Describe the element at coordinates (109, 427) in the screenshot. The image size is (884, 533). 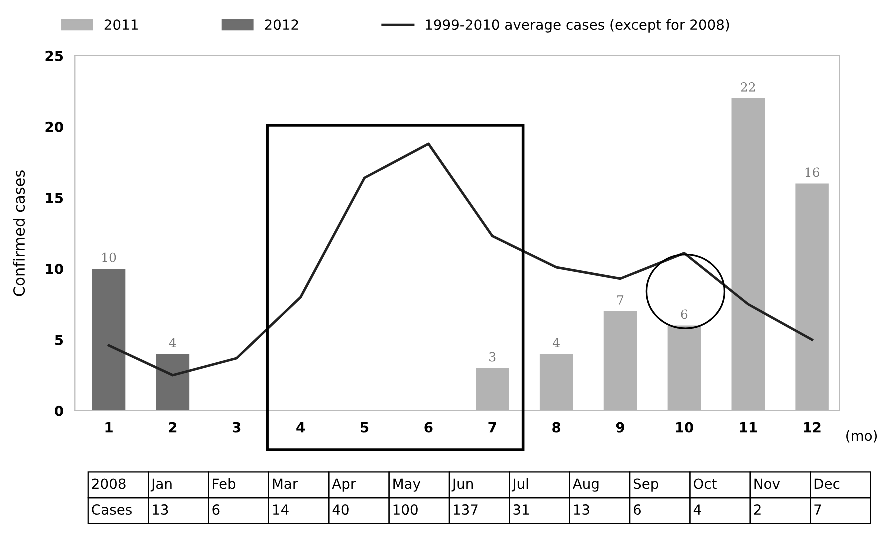
I see `x-tick-label: 1` at that location.